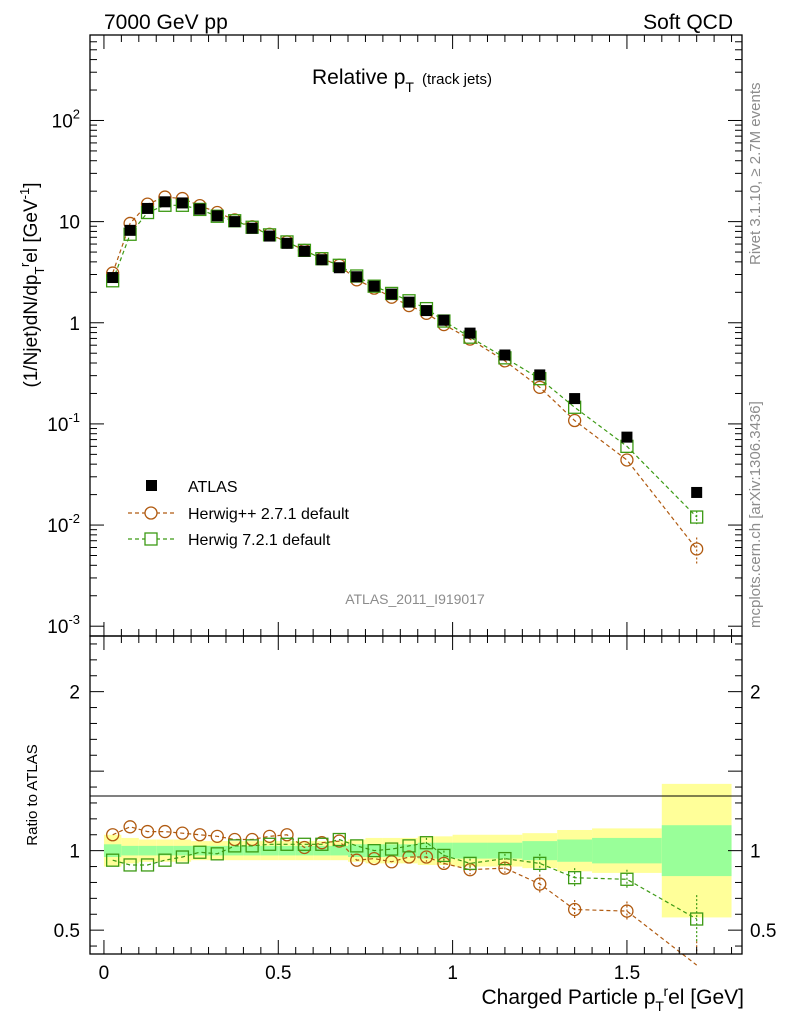 This screenshot has height=1024, width=786. I want to click on plot-title-sub: T, so click(409, 87).